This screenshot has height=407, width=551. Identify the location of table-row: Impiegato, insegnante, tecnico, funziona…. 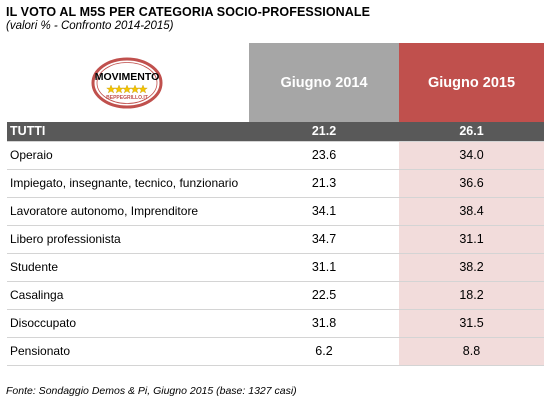
(275, 183).